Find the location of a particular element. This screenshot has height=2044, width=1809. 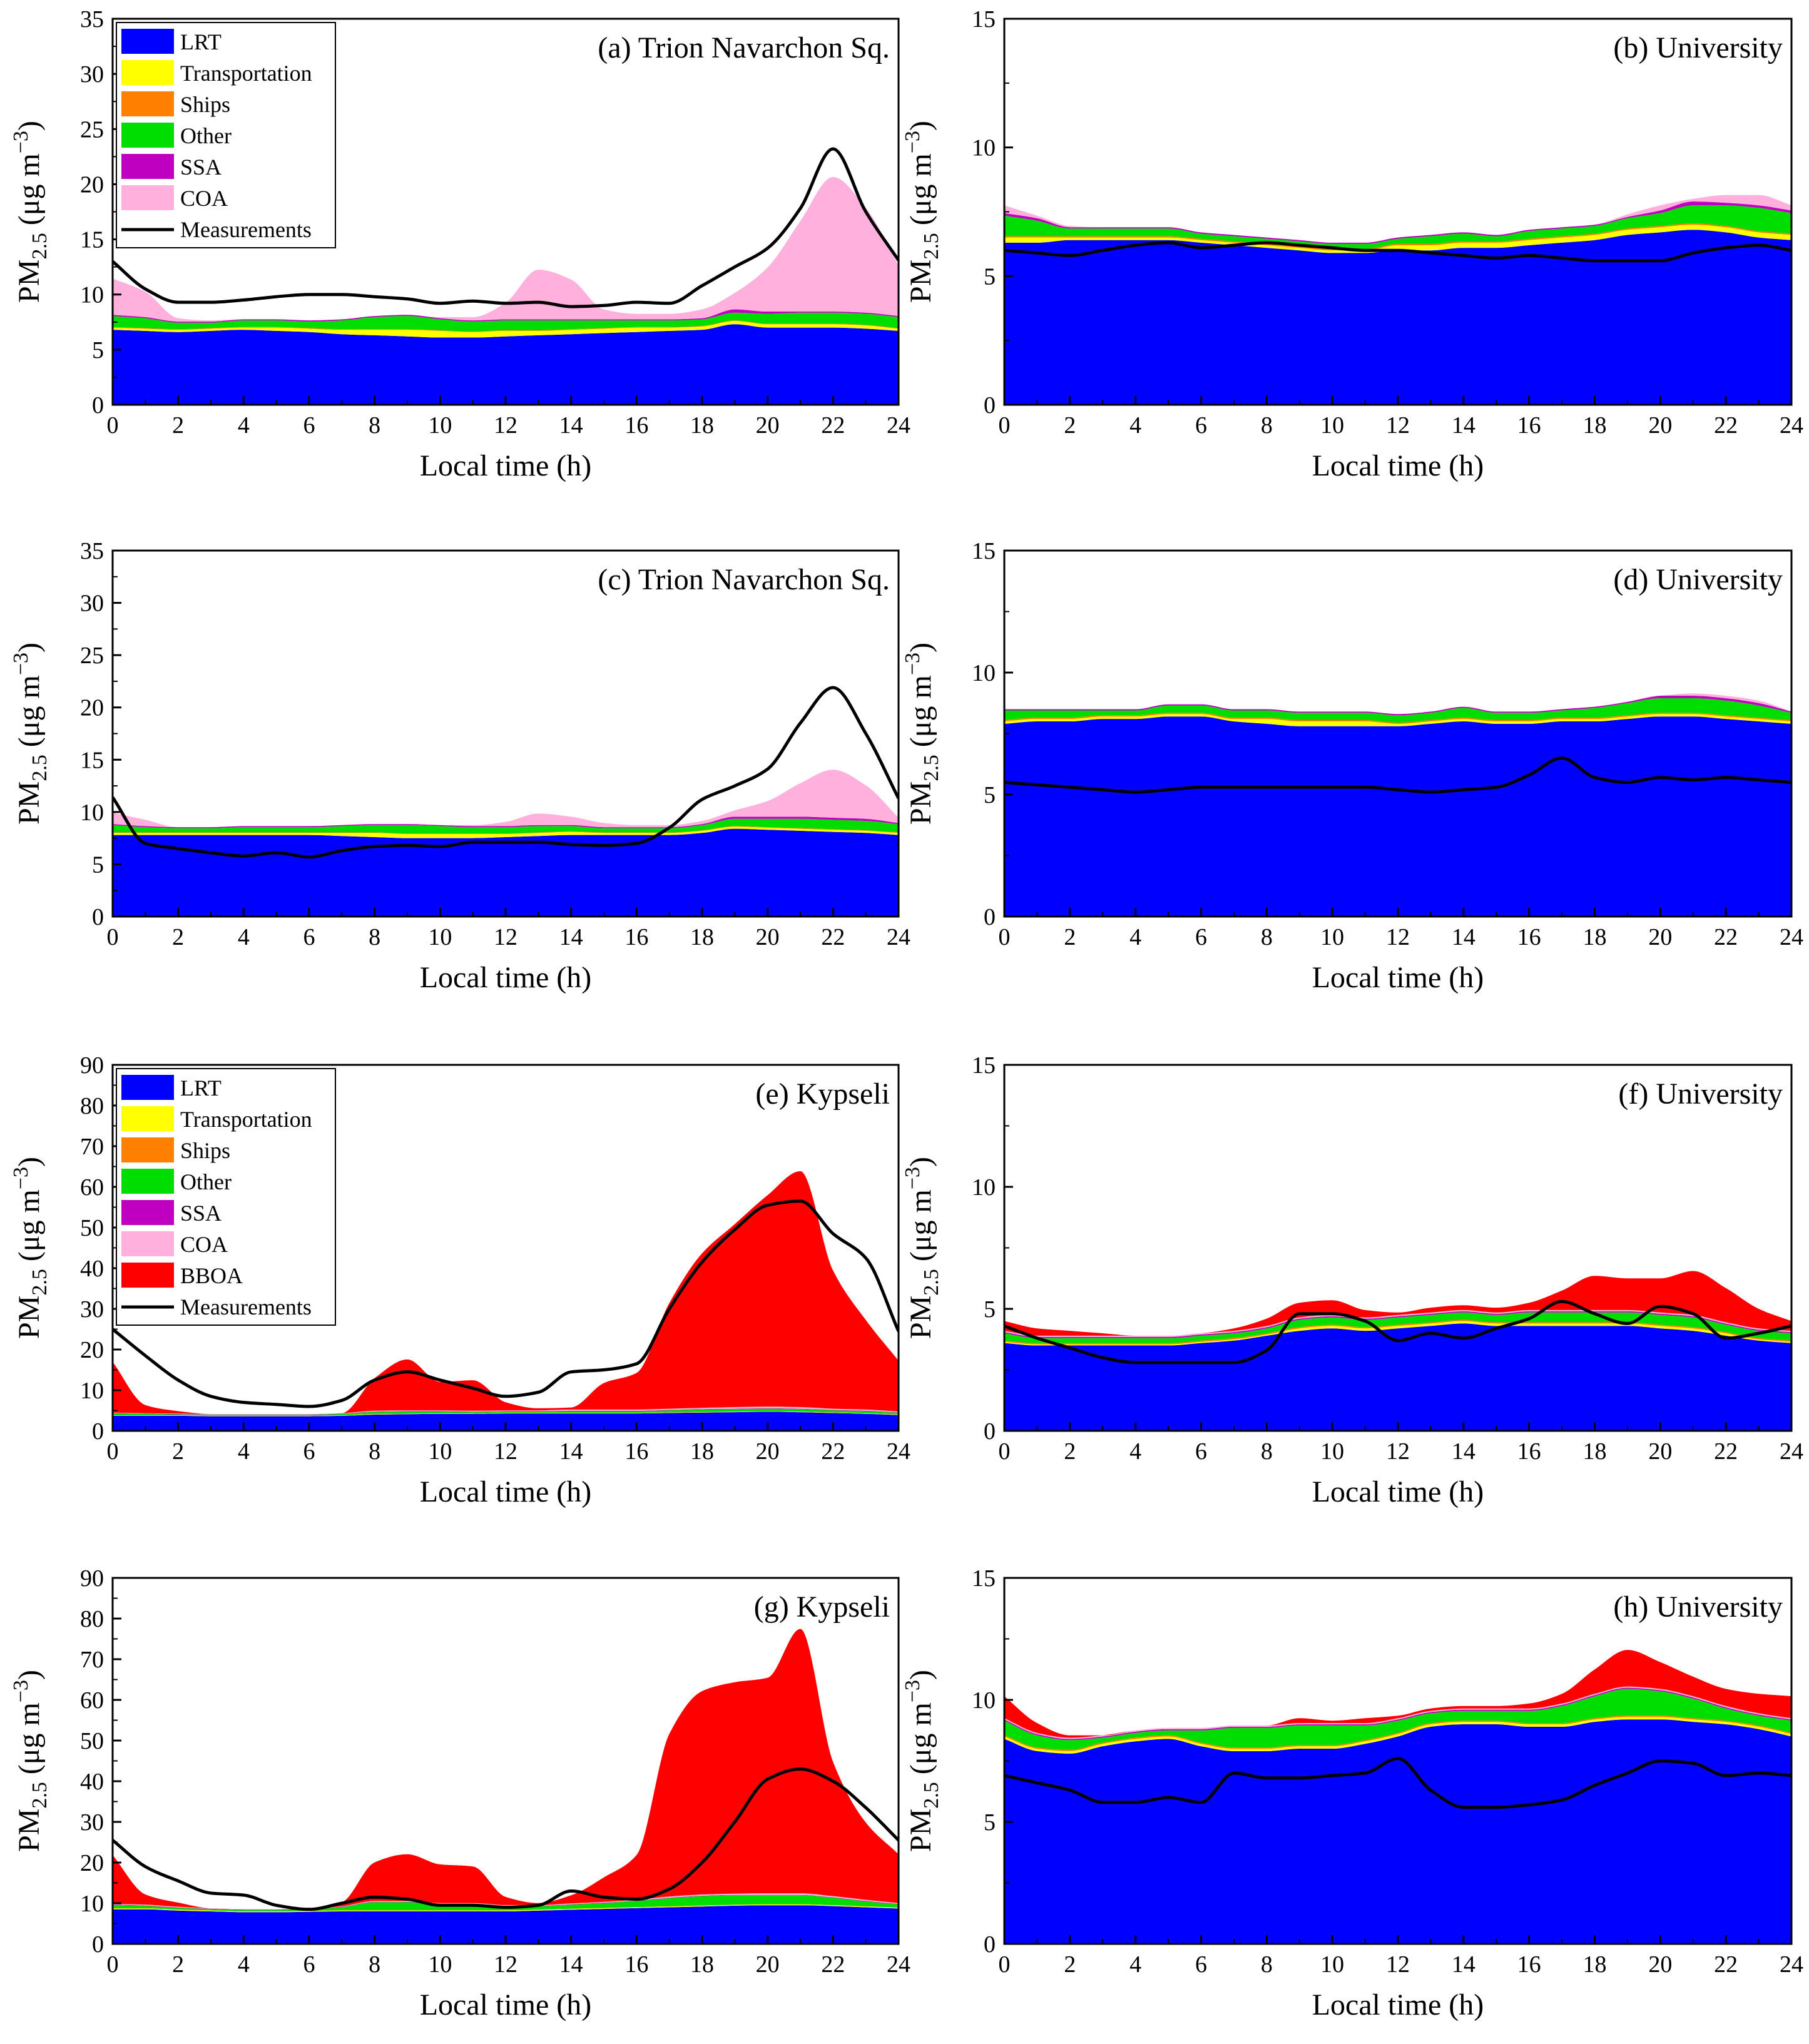

panel-title-h: (h) University is located at coordinates (1698, 1607).